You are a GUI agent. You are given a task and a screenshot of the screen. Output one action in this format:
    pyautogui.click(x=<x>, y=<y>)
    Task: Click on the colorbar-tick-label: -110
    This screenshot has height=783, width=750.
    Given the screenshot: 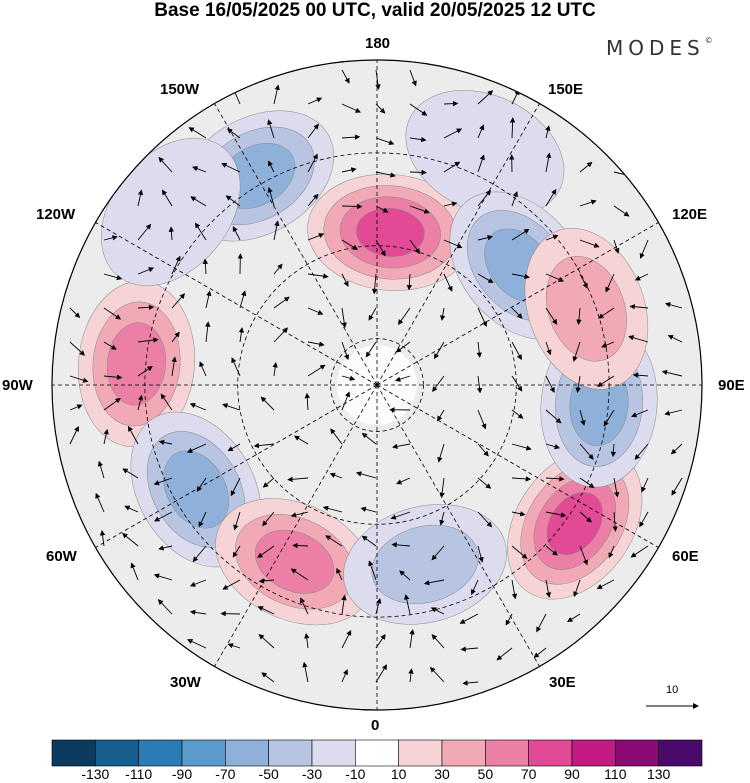 What is the action you would take?
    pyautogui.click(x=139, y=774)
    